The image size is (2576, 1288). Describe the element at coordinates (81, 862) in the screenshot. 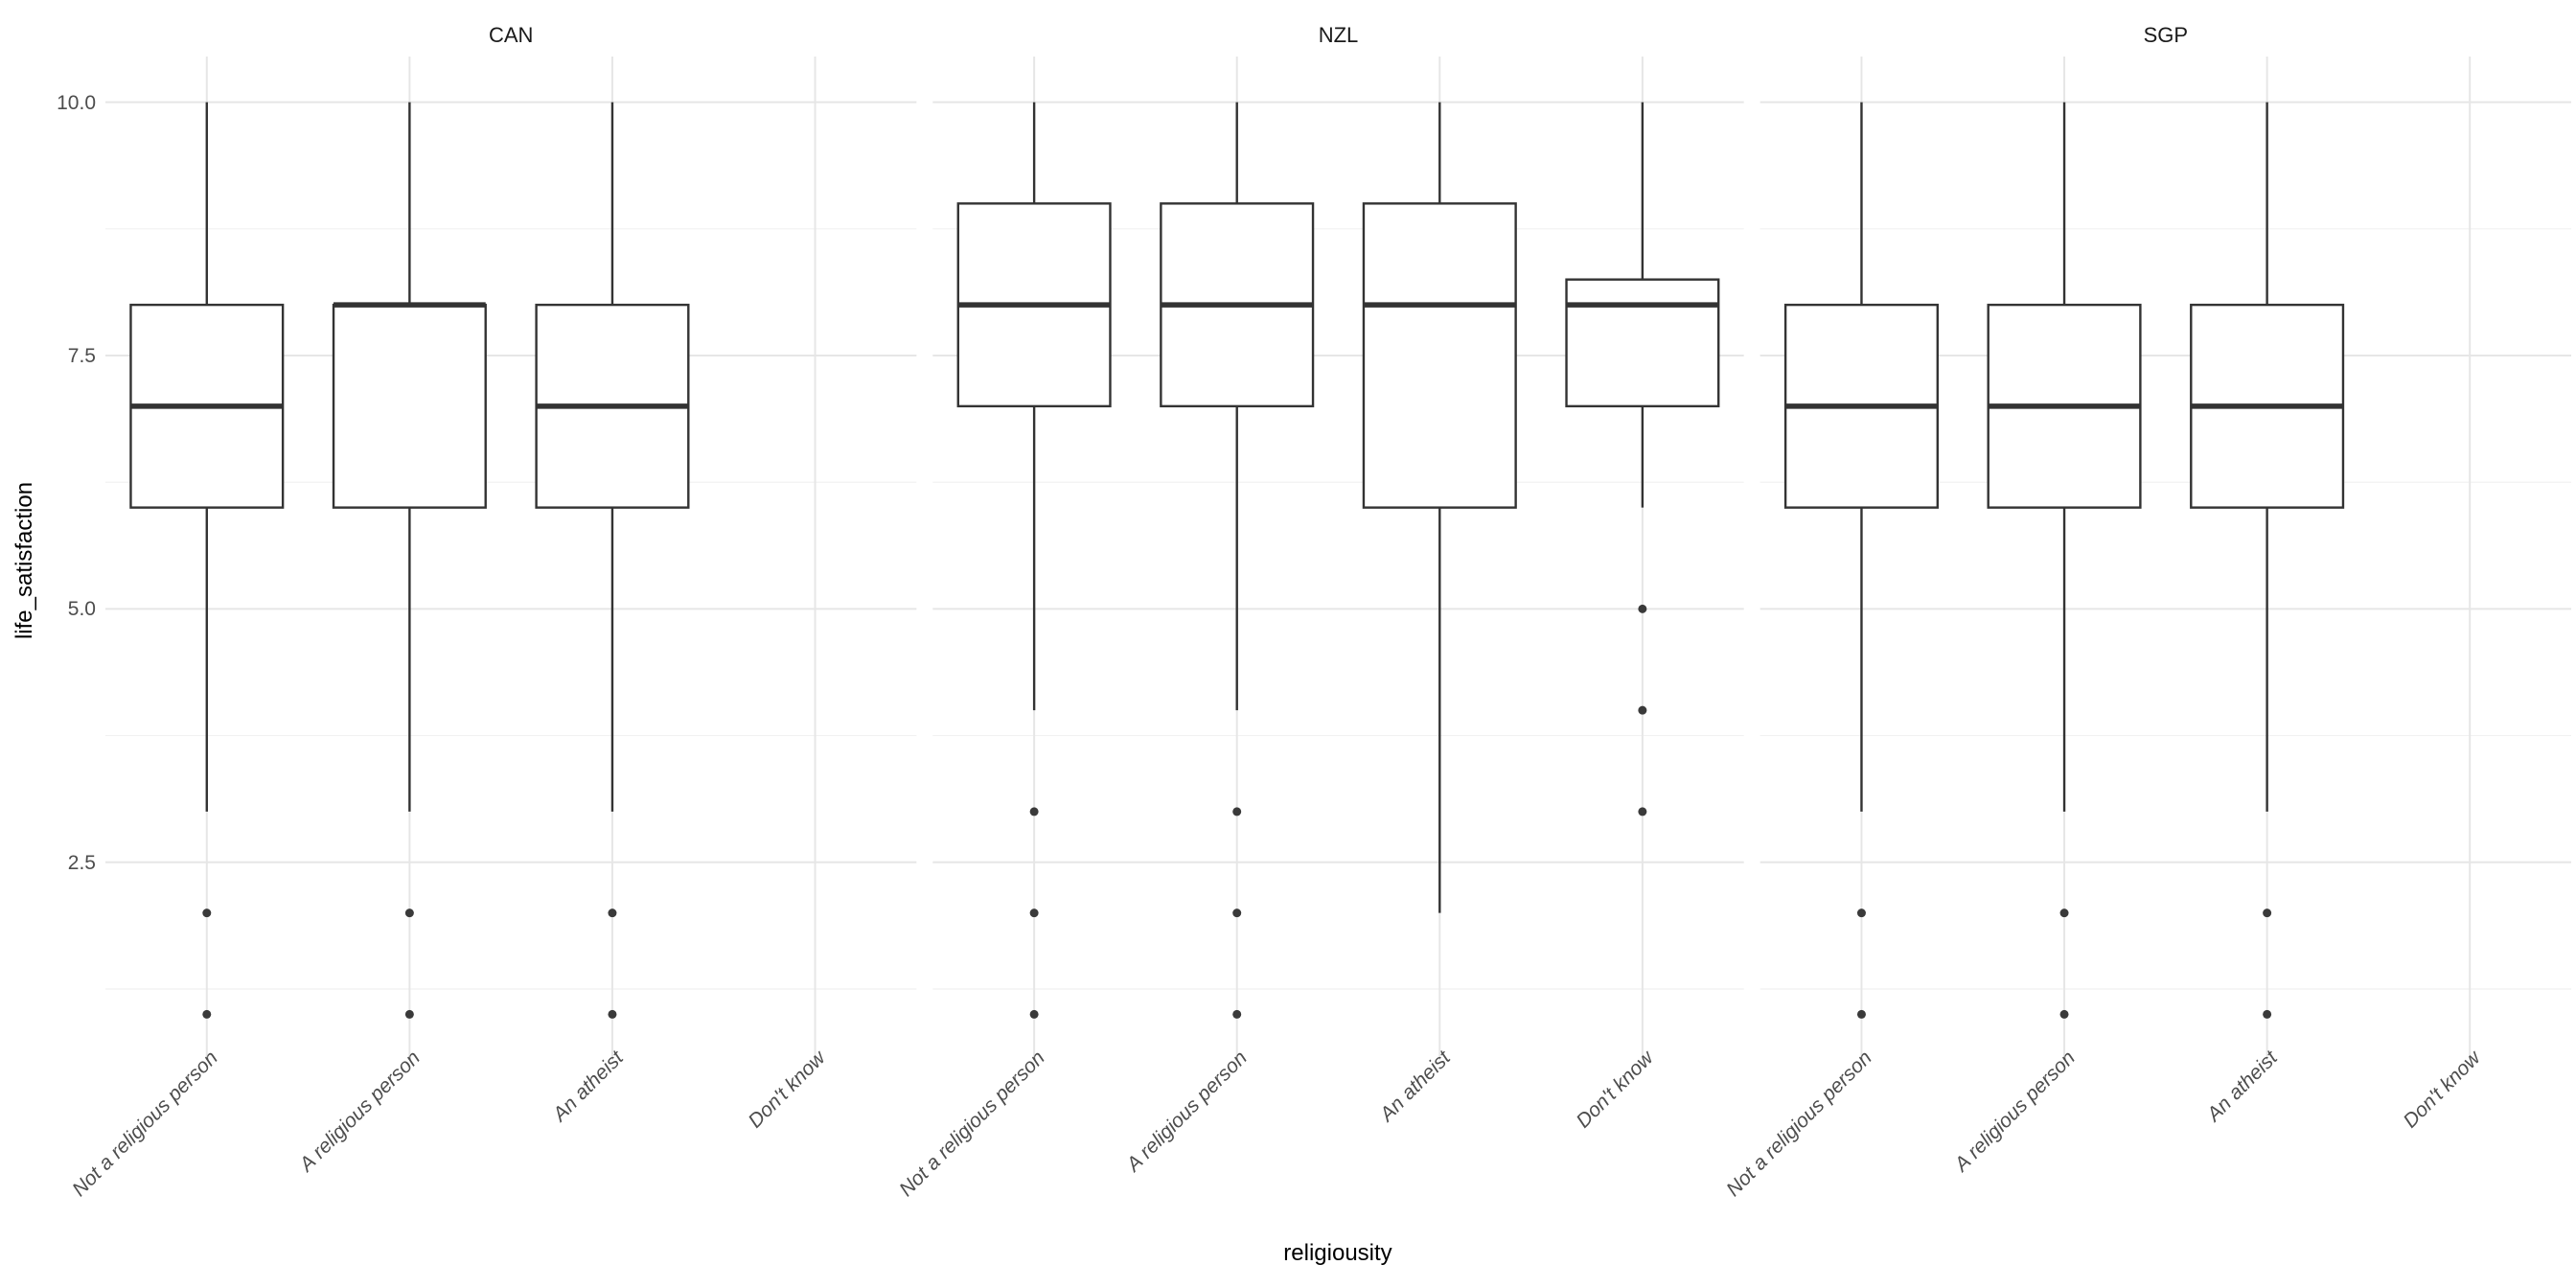

I see `y-tick-label-2.5: 2.5` at that location.